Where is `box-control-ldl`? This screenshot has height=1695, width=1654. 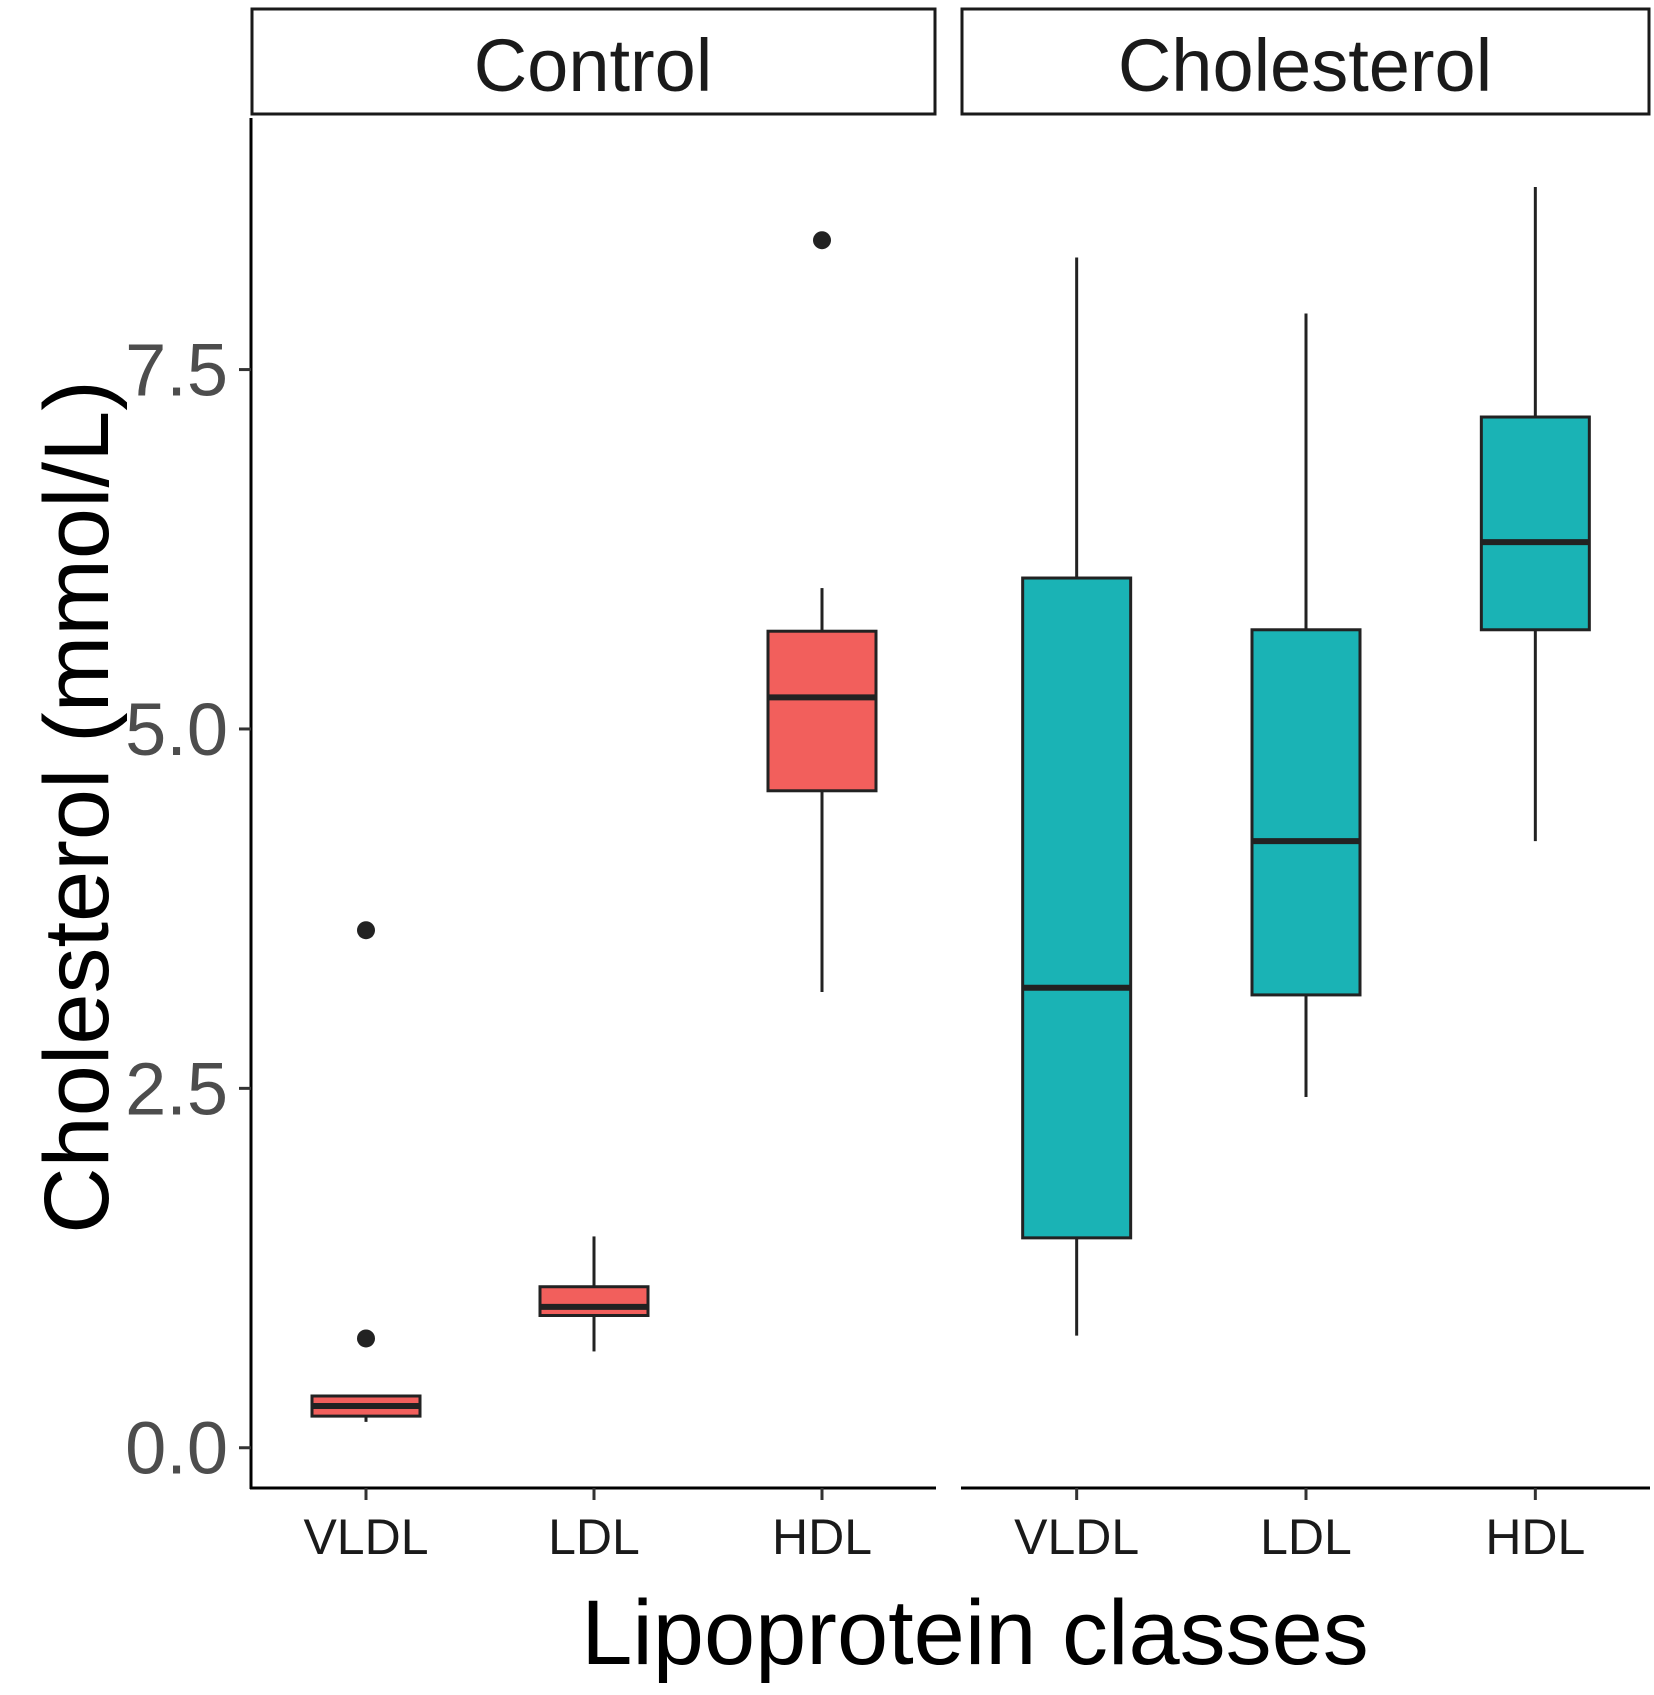
box-control-ldl is located at coordinates (594, 1294).